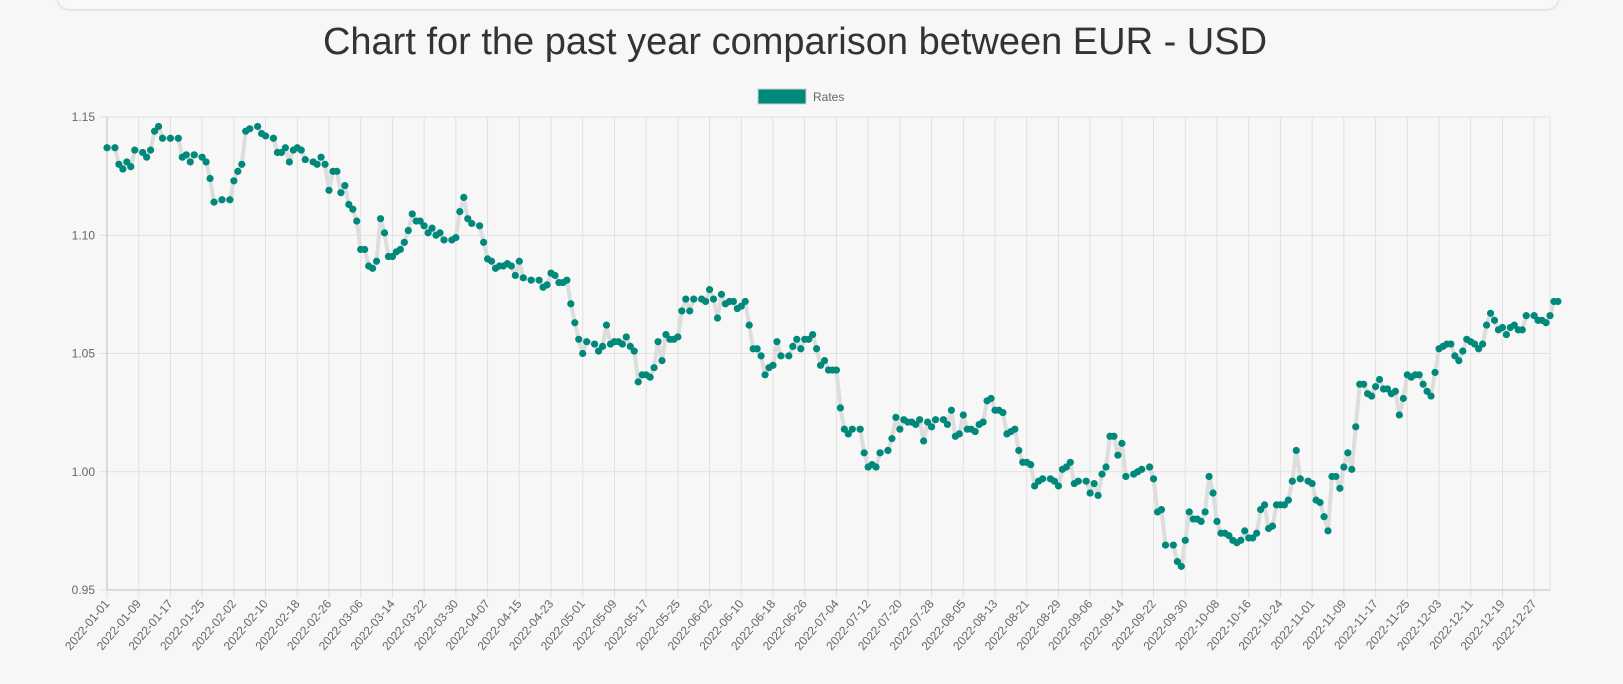  What do you see at coordinates (828, 97) in the screenshot?
I see `legend-label: Rates` at bounding box center [828, 97].